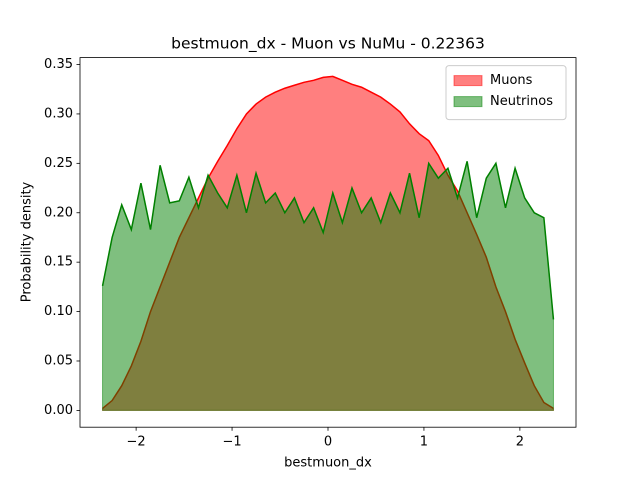 The width and height of the screenshot is (640, 480). Describe the element at coordinates (328, 463) in the screenshot. I see `x-axis-label: bestmuon_dx` at that location.